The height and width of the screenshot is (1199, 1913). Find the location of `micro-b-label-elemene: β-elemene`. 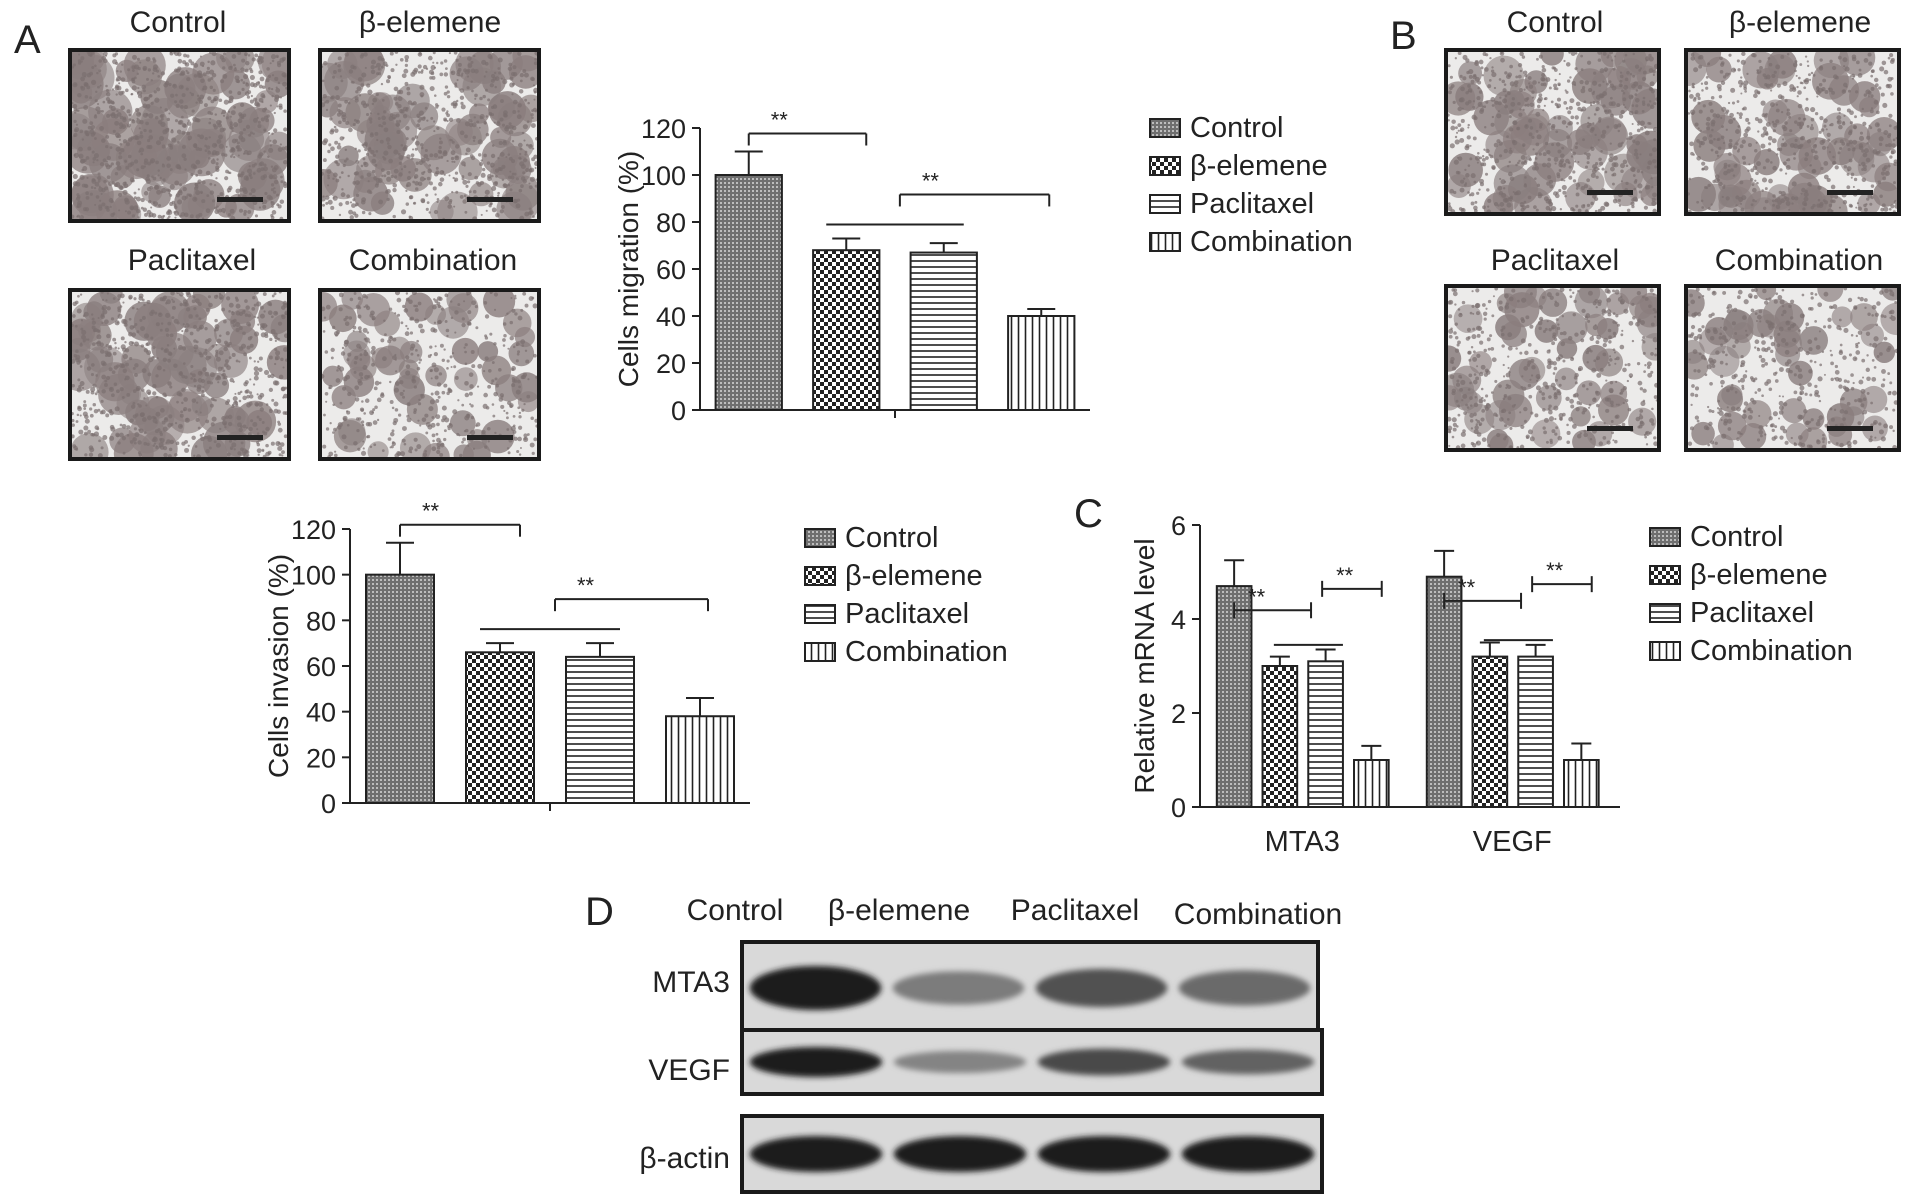

micro-b-label-elemene: β-elemene is located at coordinates (1800, 22).